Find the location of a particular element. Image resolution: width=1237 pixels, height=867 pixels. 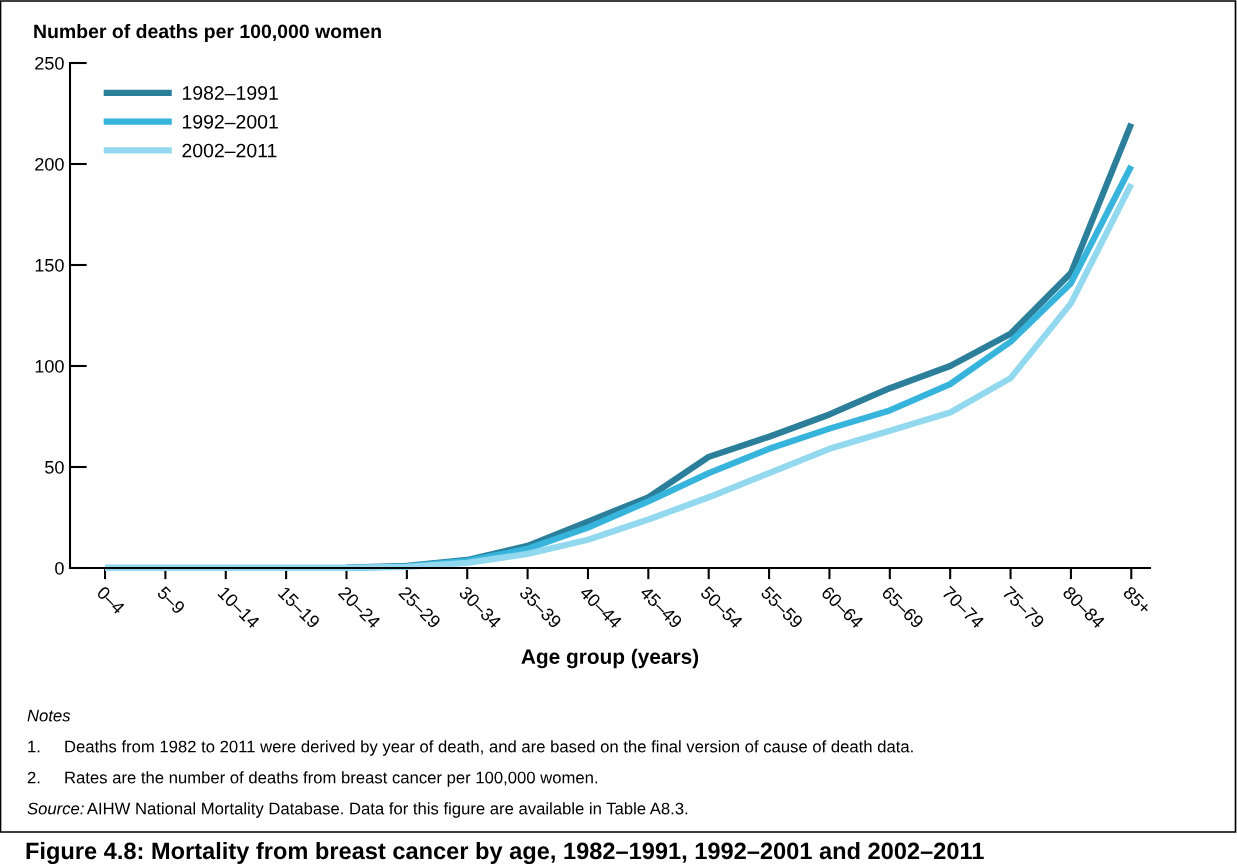

x-tick-label: 5–9 is located at coordinates (171, 600).